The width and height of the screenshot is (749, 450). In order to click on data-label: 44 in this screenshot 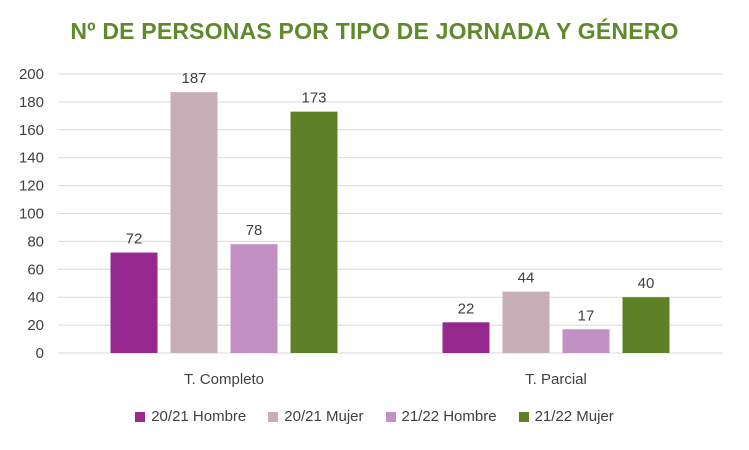, I will do `click(526, 278)`.